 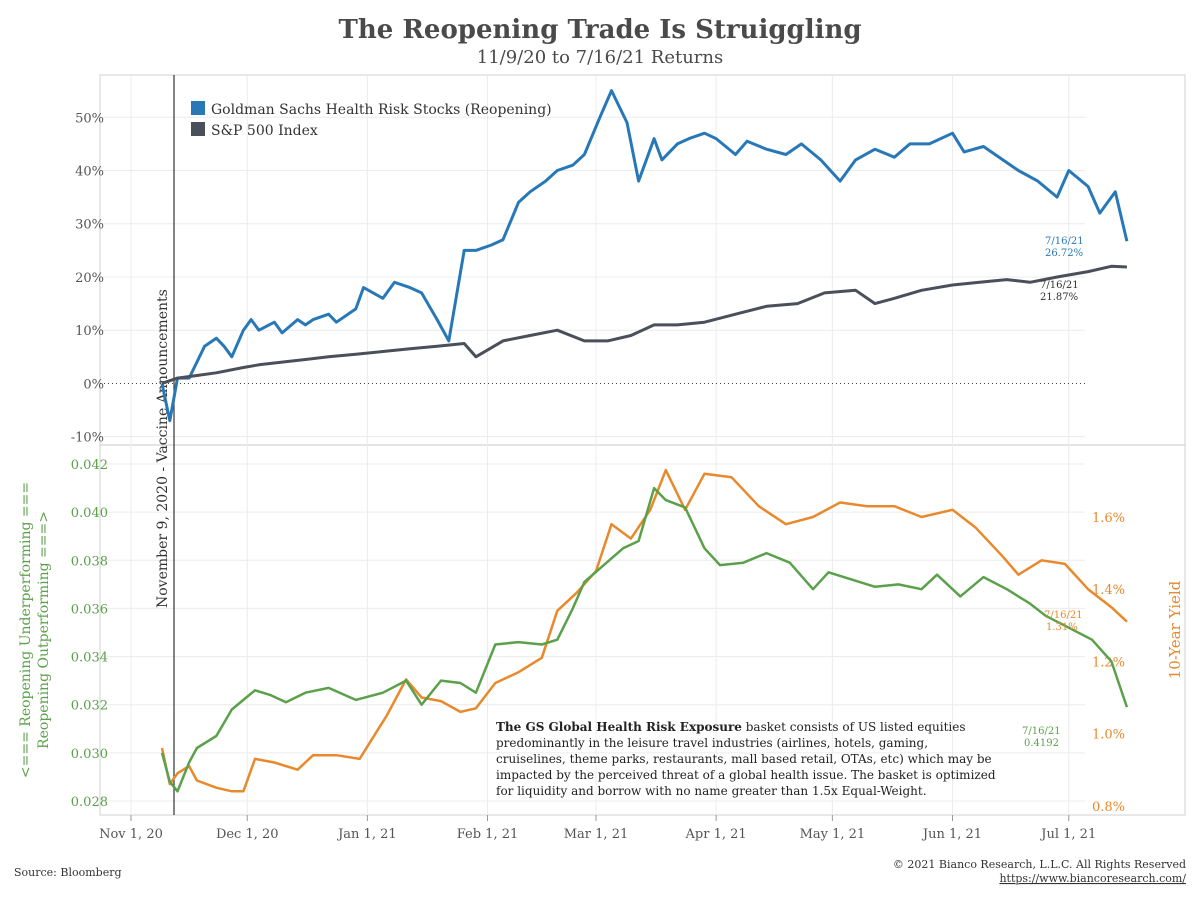 What do you see at coordinates (488, 834) in the screenshot?
I see `x-tick-label: Feb 1, 21` at bounding box center [488, 834].